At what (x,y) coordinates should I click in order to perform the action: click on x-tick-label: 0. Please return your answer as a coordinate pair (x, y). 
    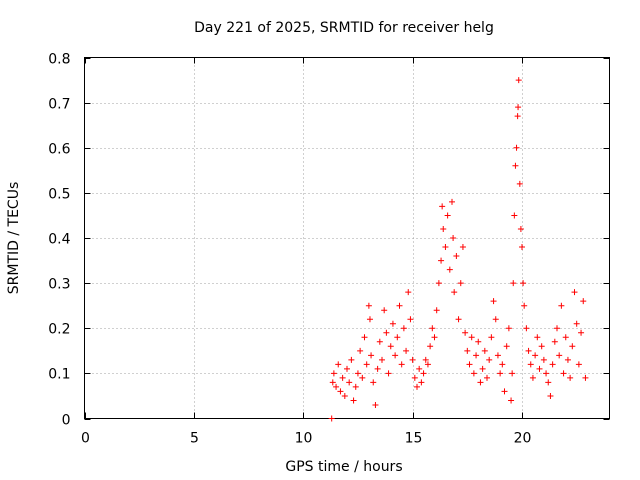
    Looking at the image, I should click on (85, 439).